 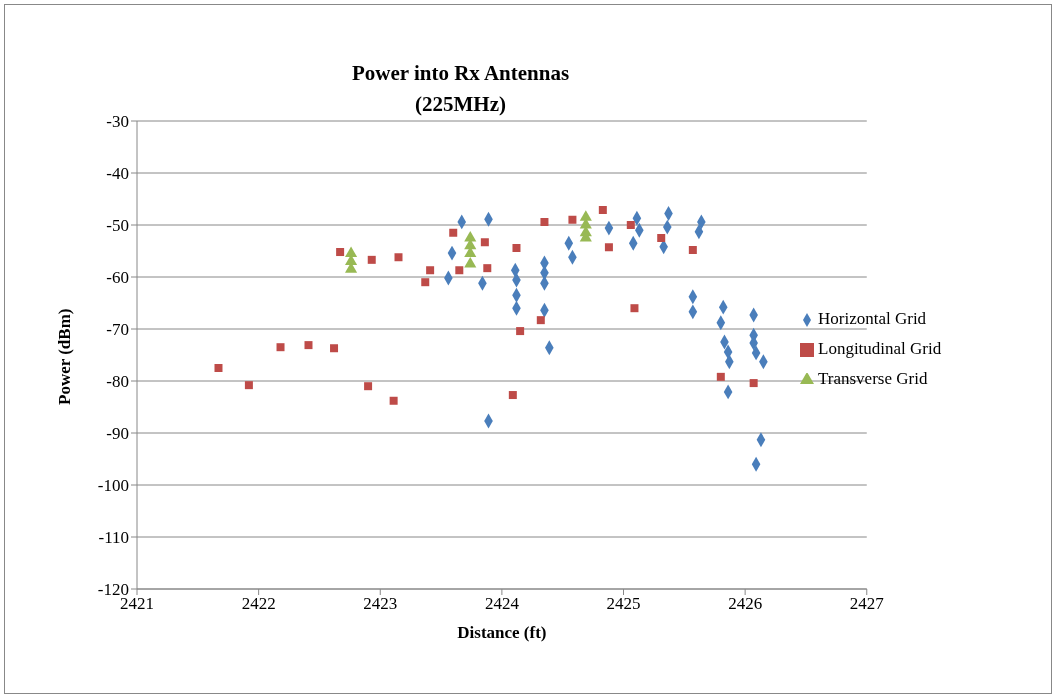 I want to click on y-tick-label: -90, so click(x=117, y=434).